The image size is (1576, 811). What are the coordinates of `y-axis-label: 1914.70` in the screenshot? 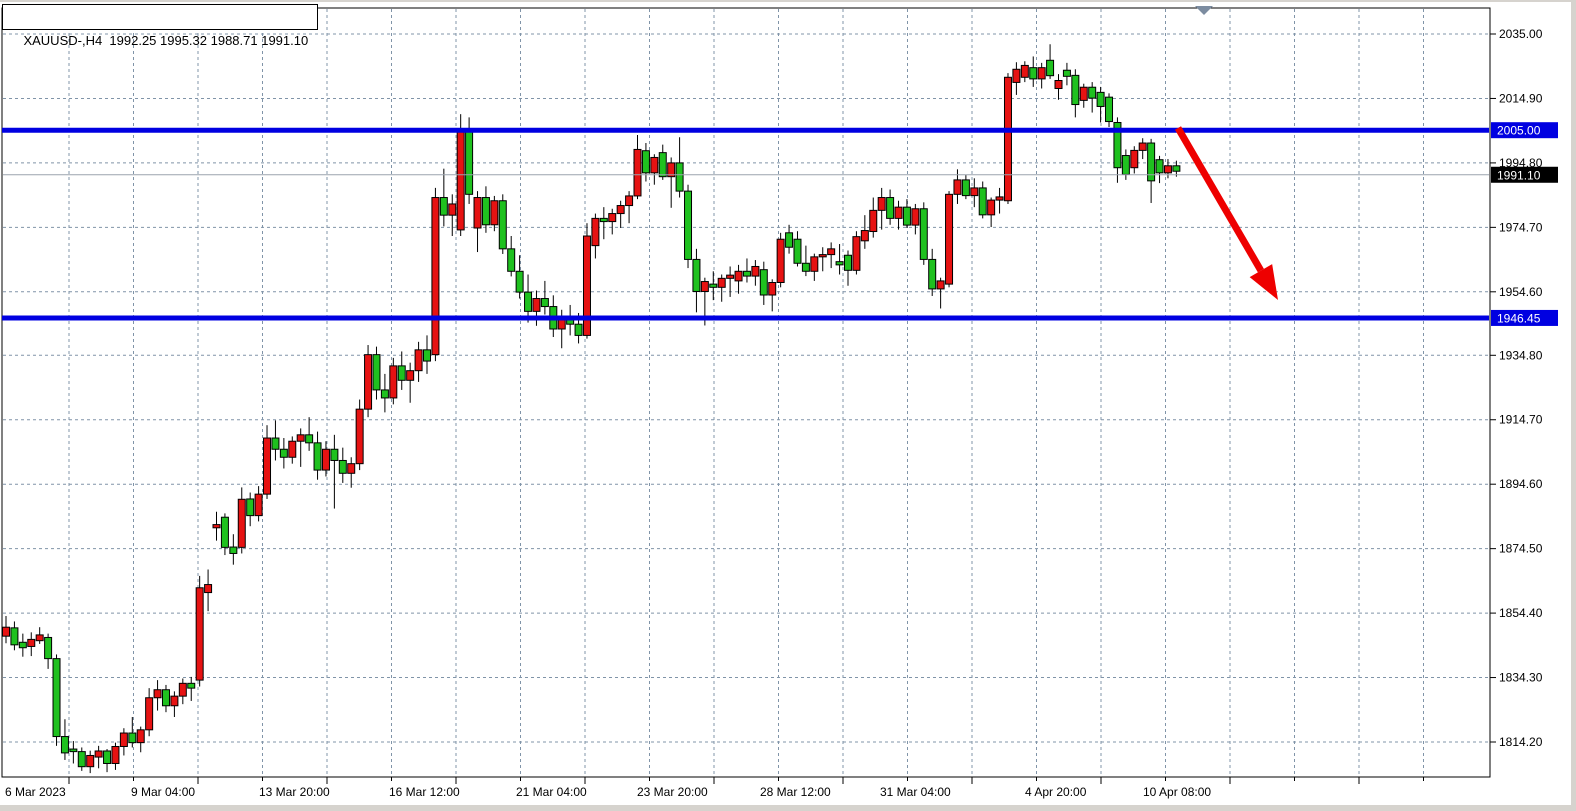 It's located at (1521, 420).